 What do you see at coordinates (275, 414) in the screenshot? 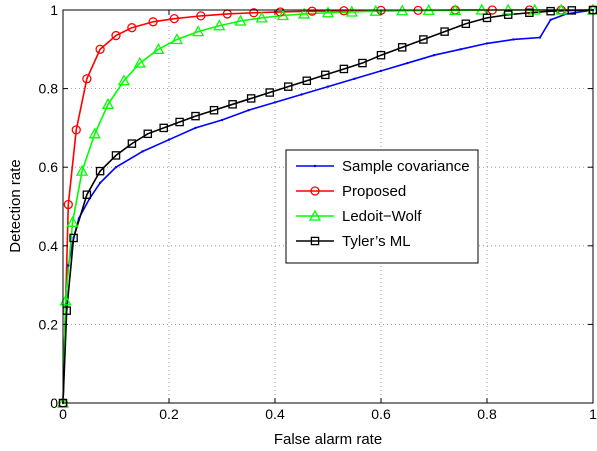
I see `x-tick-label: 0.4` at bounding box center [275, 414].